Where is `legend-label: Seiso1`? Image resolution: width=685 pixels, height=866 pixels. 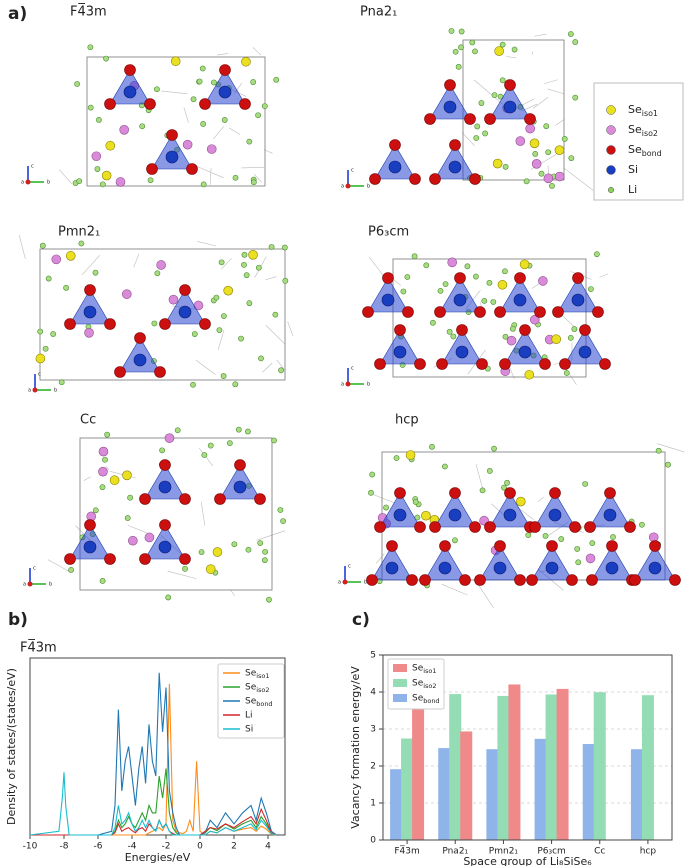
legend-label: Seiso1 is located at coordinates (424, 670).